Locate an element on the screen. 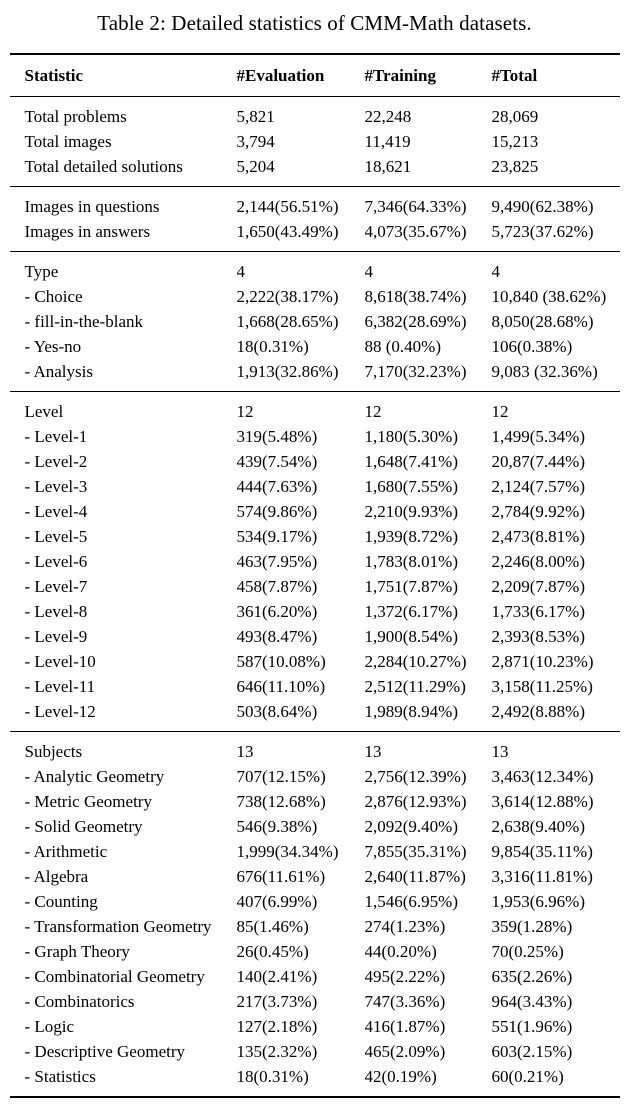  row-label: - Level-2 is located at coordinates (56, 461).